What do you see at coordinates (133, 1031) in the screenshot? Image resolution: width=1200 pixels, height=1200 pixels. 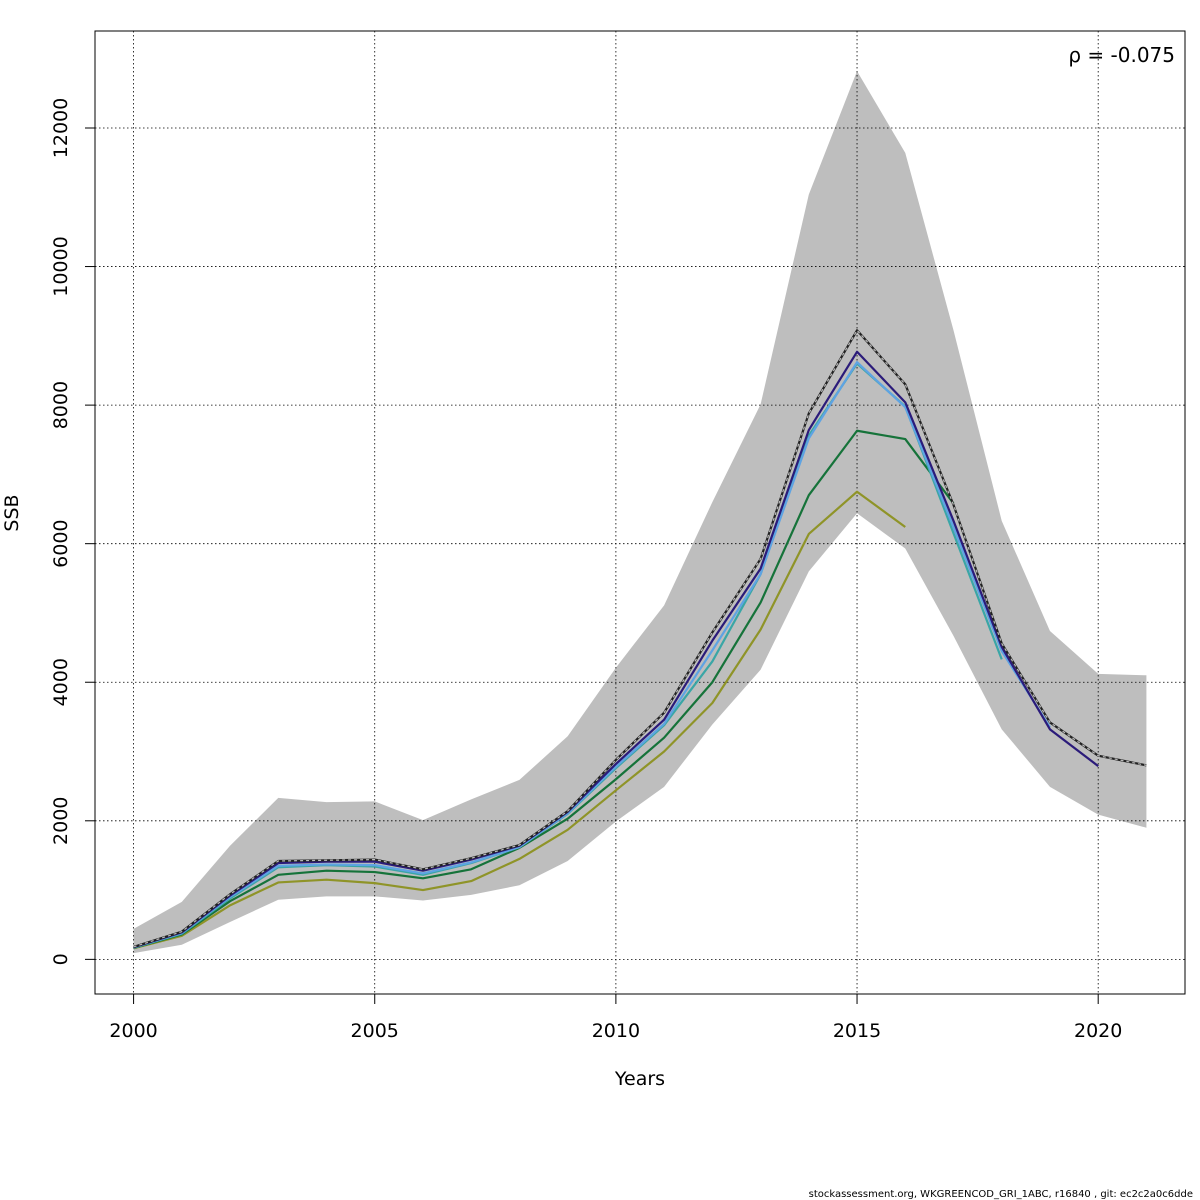 I see `x-tick-label: 2000` at bounding box center [133, 1031].